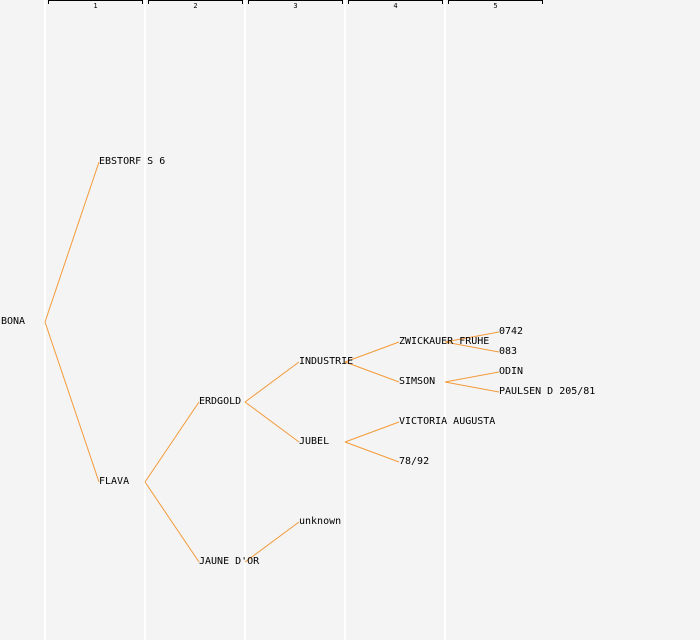 This screenshot has height=640, width=700. I want to click on generation-header-4: 4, so click(395, 5).